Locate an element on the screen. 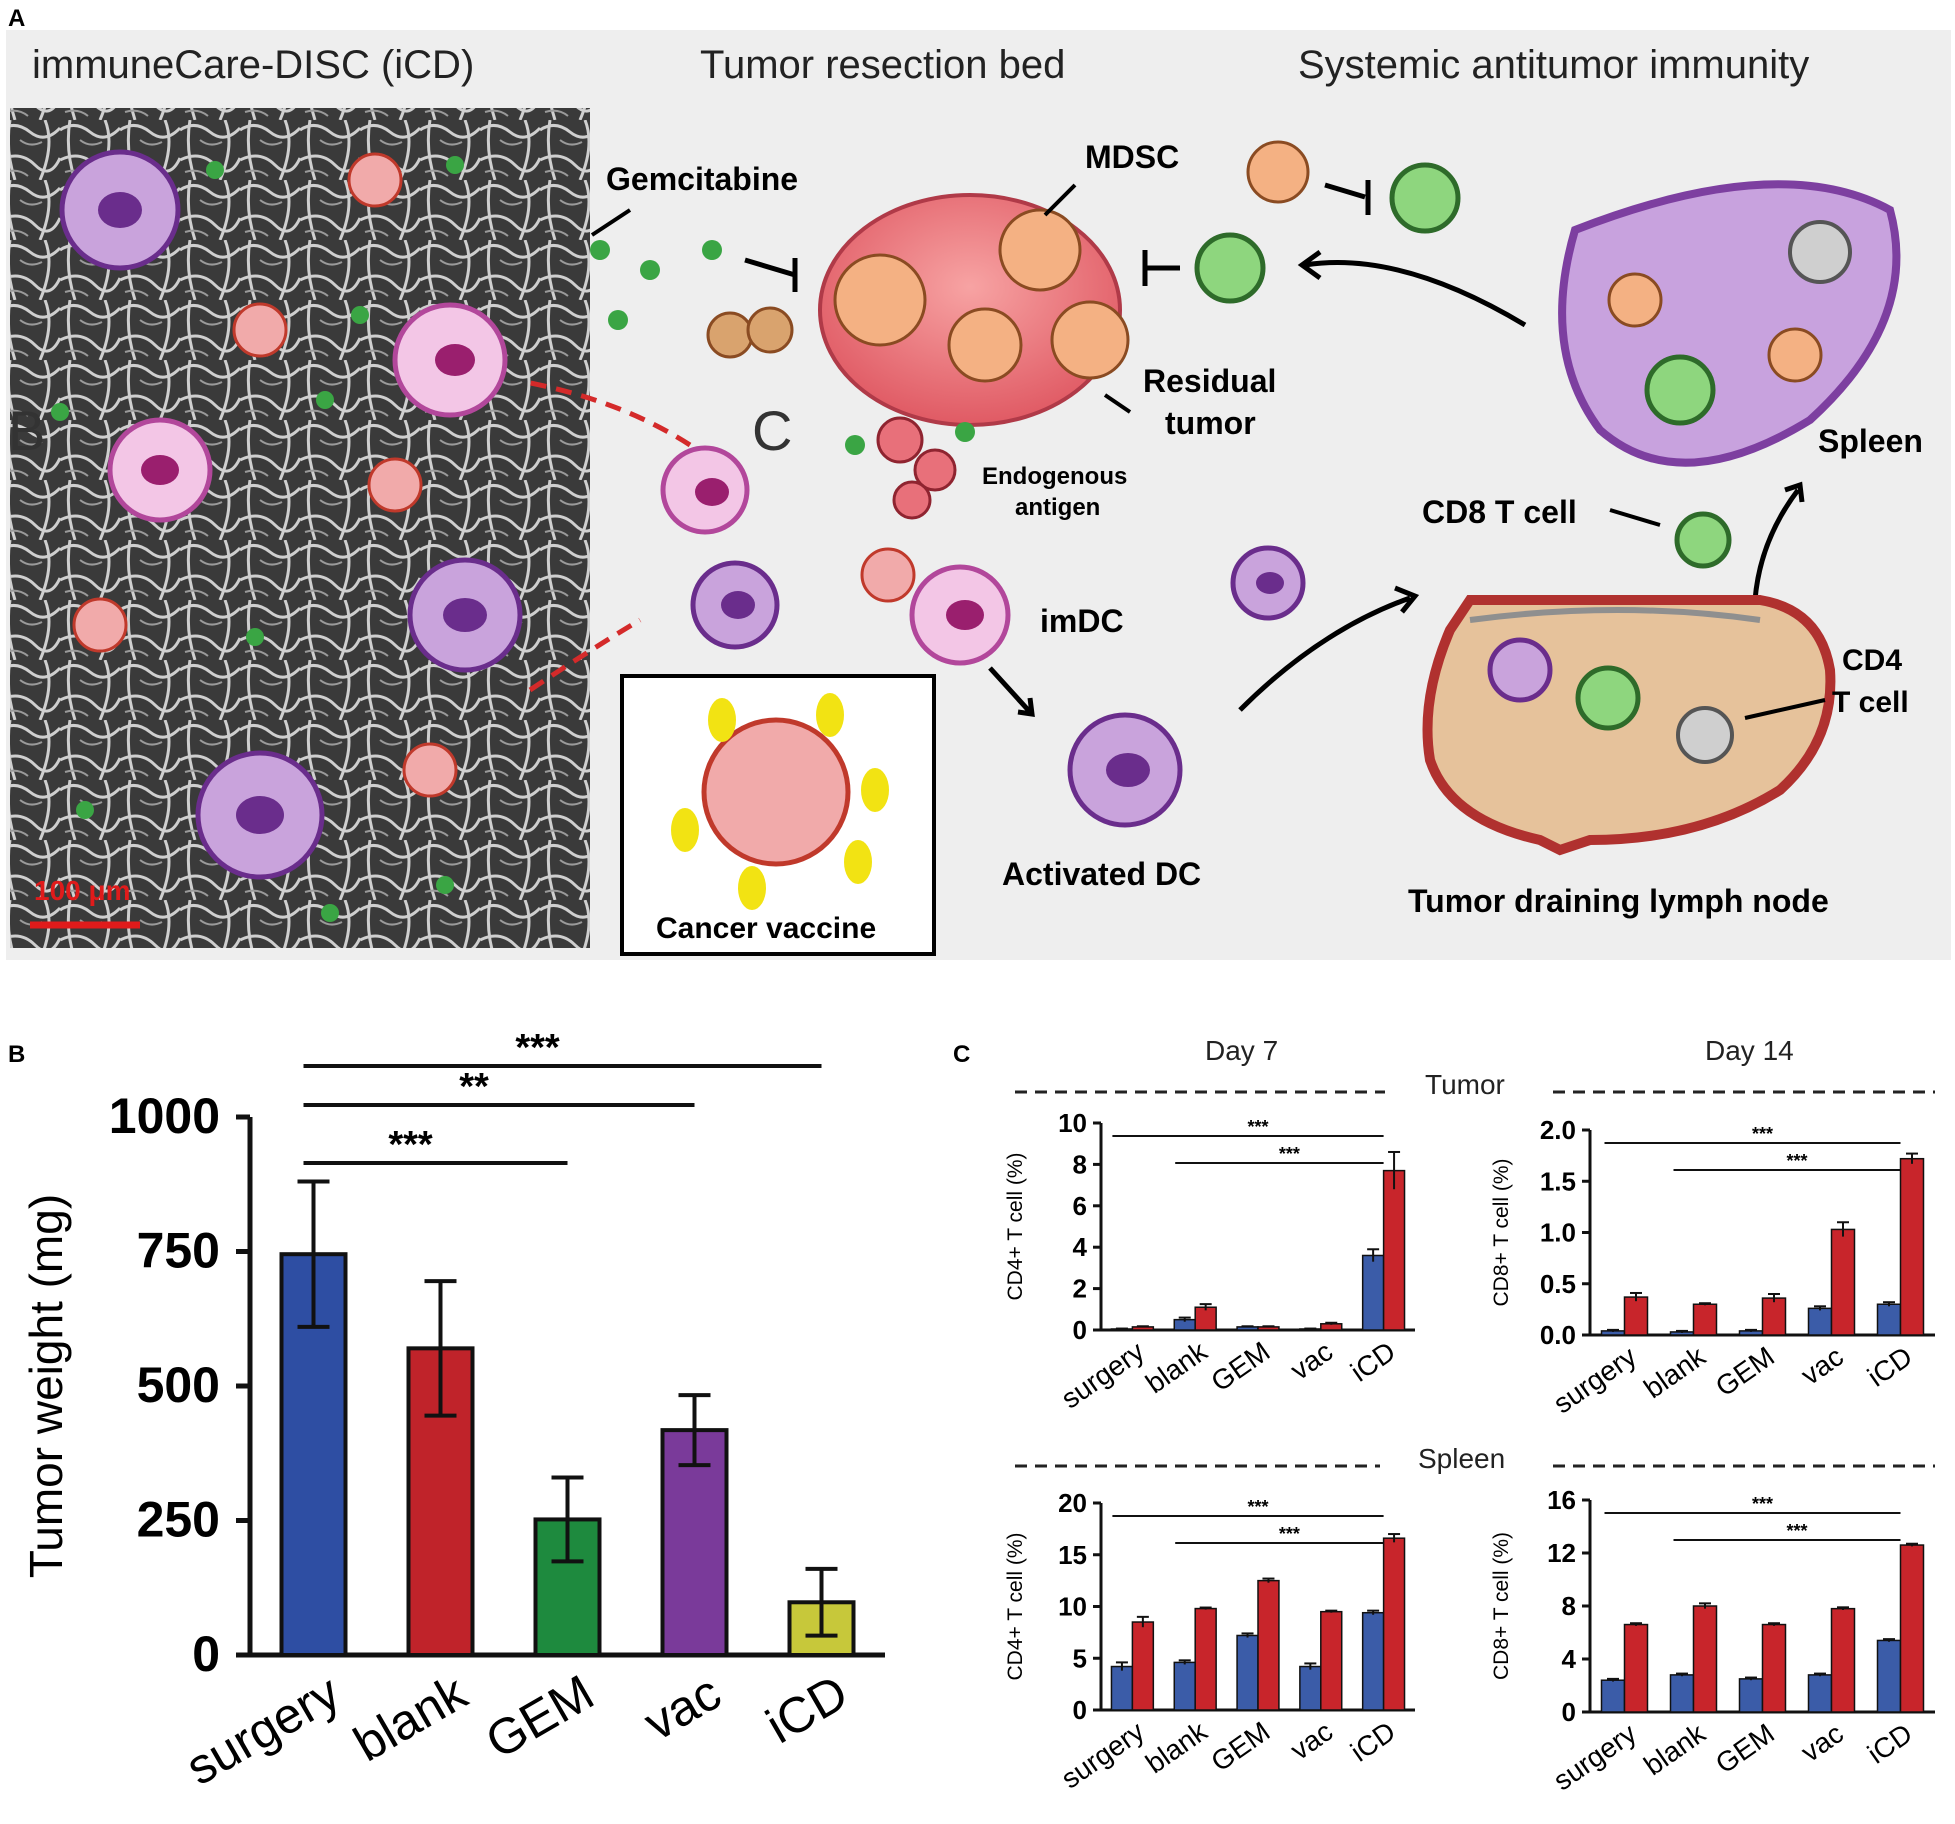  stray-letter-b: B is located at coordinates (26, 430).